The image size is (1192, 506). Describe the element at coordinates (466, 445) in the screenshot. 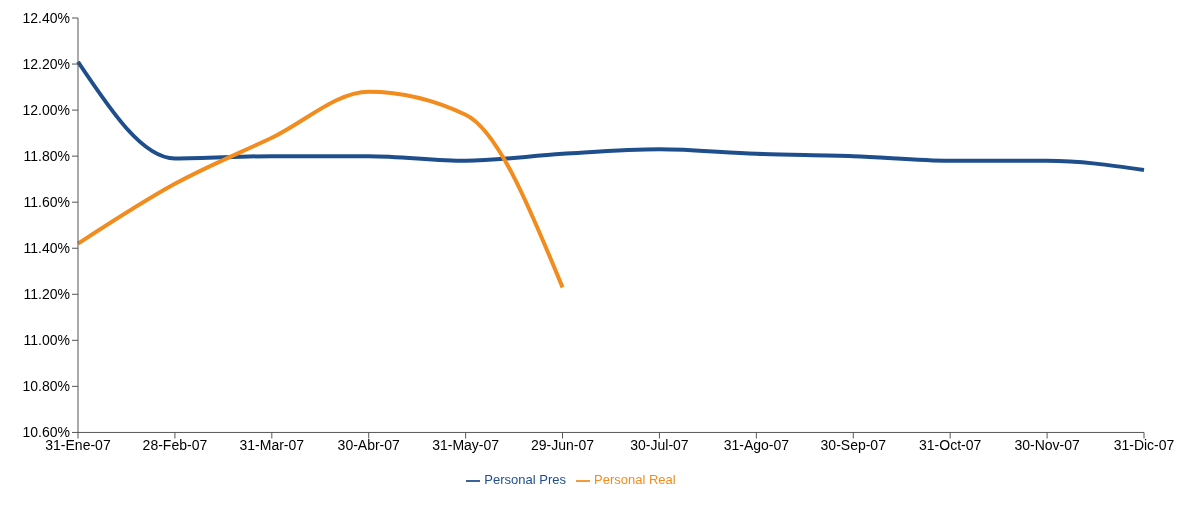

I see `x-tick-label: 31-May-07` at that location.